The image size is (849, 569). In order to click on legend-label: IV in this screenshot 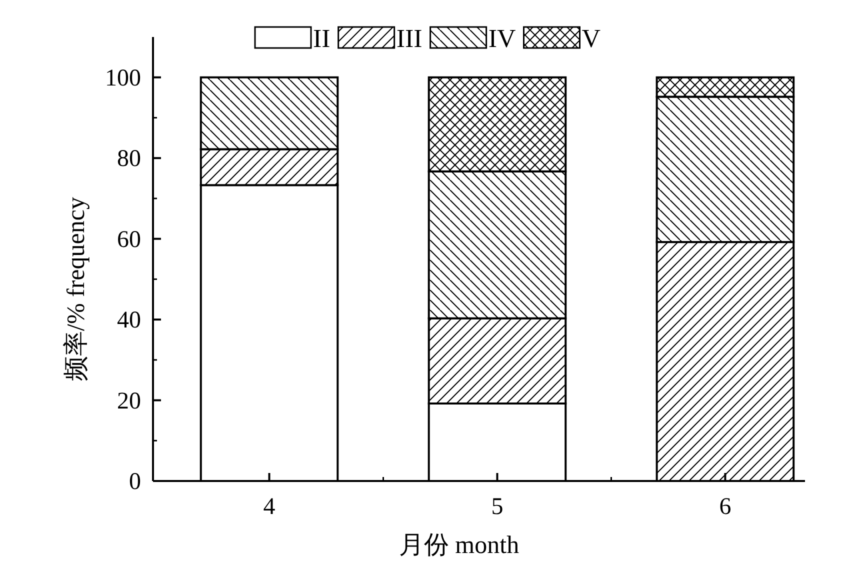, I will do `click(502, 38)`.